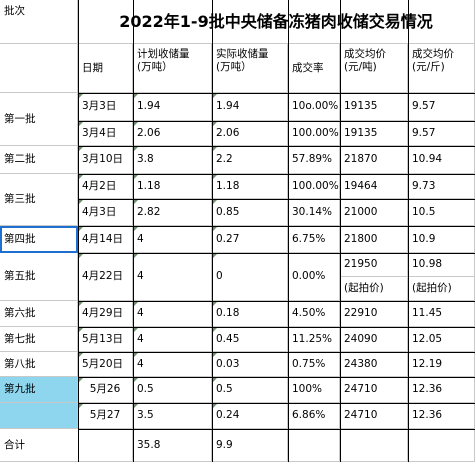  I want to click on batch-label: 第七批, so click(39, 339).